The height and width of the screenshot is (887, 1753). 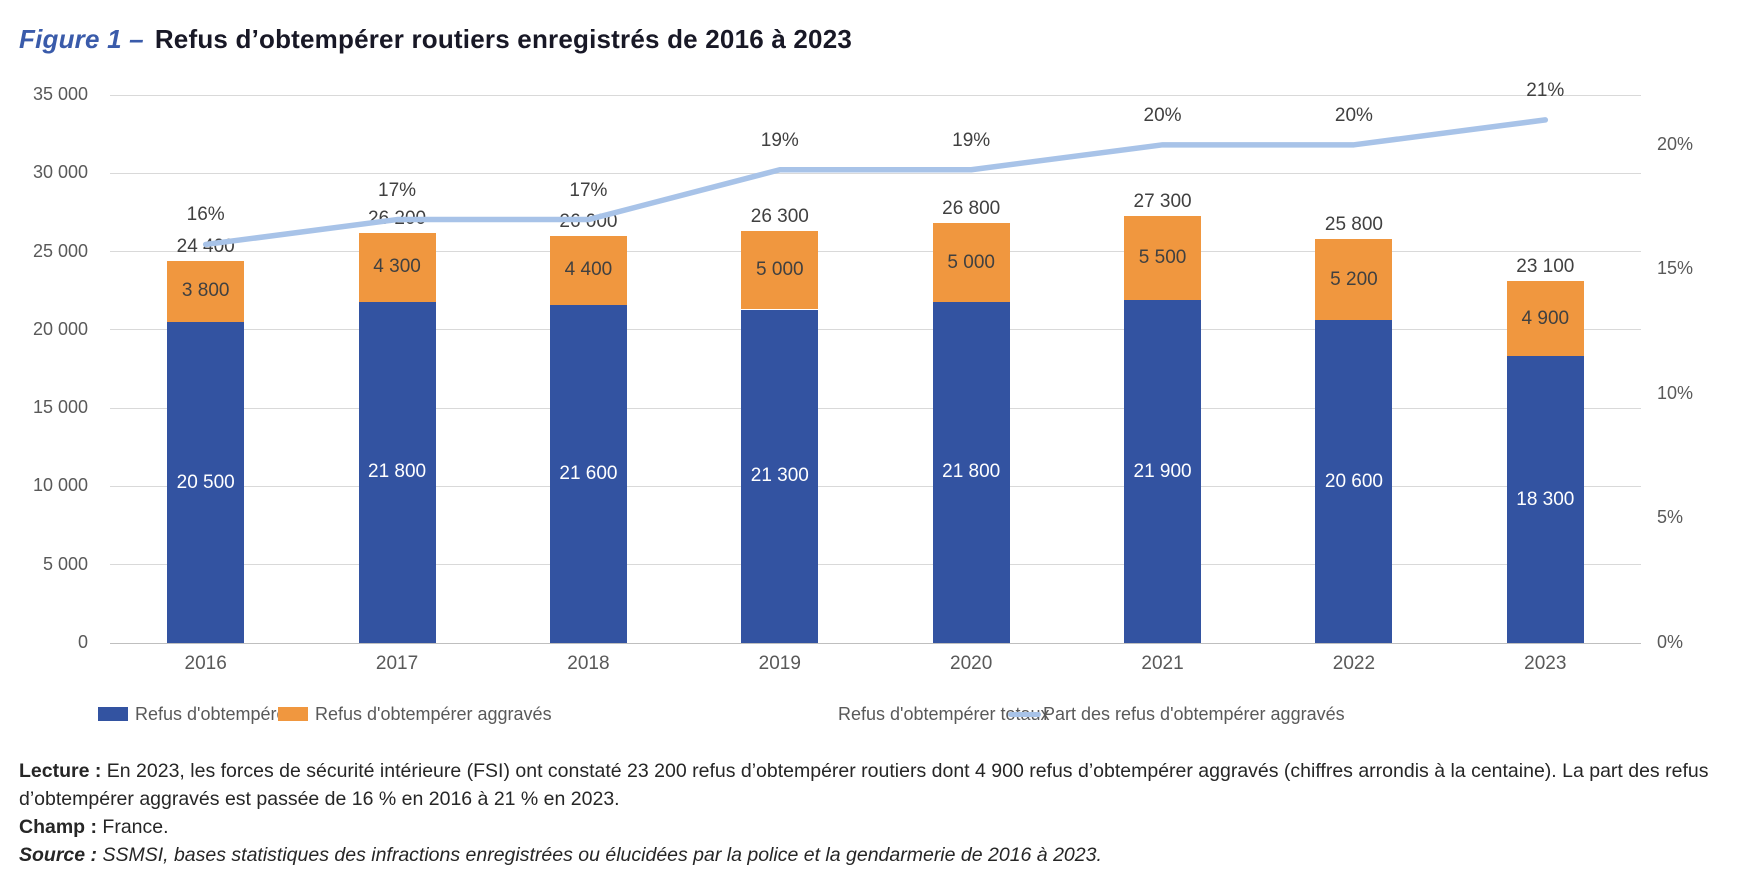 What do you see at coordinates (65, 563) in the screenshot?
I see `y-axis-tick-label: 5 000` at bounding box center [65, 563].